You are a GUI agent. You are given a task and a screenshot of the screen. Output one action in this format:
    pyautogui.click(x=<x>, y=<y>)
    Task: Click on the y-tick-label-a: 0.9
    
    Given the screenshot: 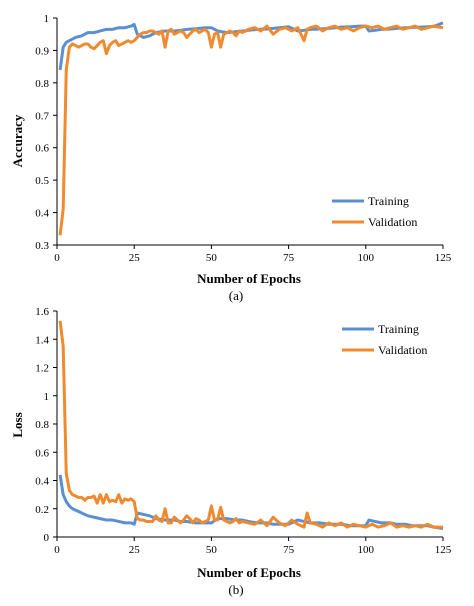 What is the action you would take?
    pyautogui.click(x=42, y=51)
    